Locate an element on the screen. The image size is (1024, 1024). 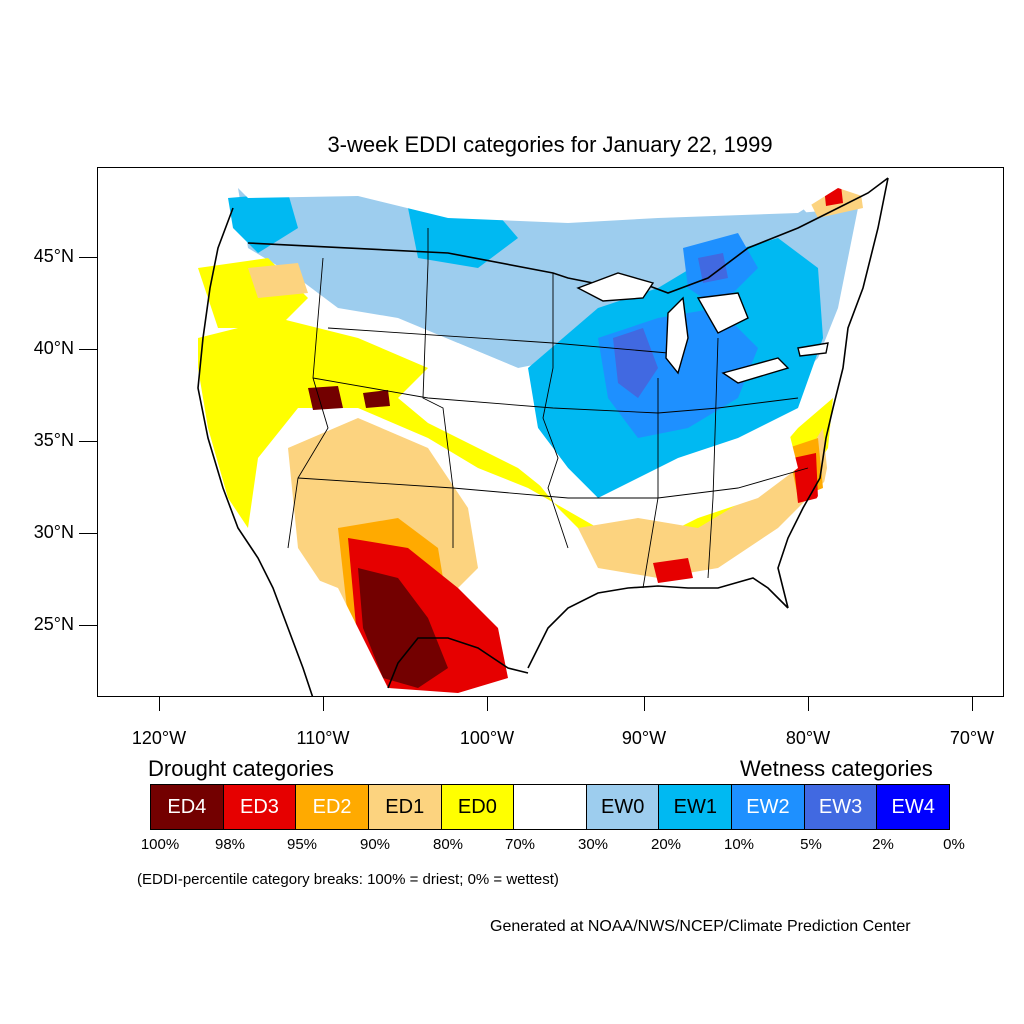
pct-label: 98% is located at coordinates (230, 844).